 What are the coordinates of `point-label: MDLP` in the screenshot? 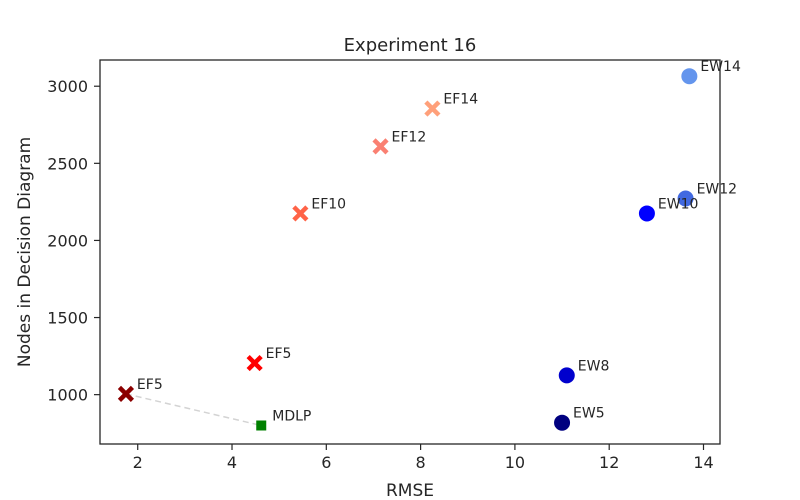 It's located at (291, 416).